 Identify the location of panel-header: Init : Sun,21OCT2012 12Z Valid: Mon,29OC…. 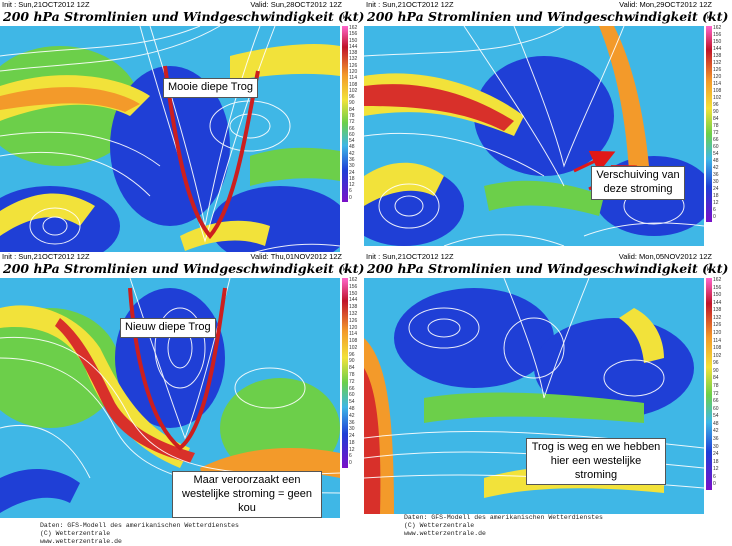
(548, 5).